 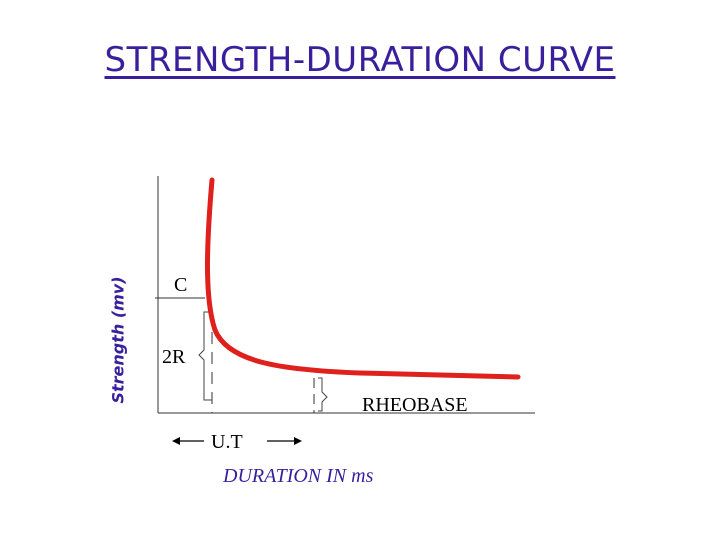 I want to click on rheobase-label: RHEOBASE, so click(x=415, y=405).